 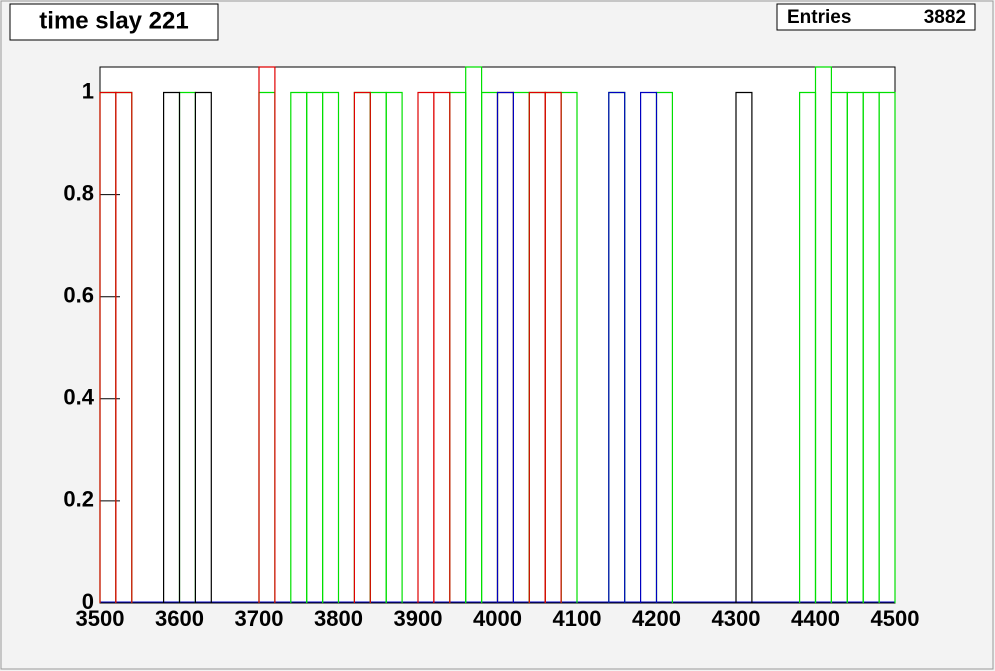 What do you see at coordinates (577, 618) in the screenshot?
I see `x-tick-label: 4100` at bounding box center [577, 618].